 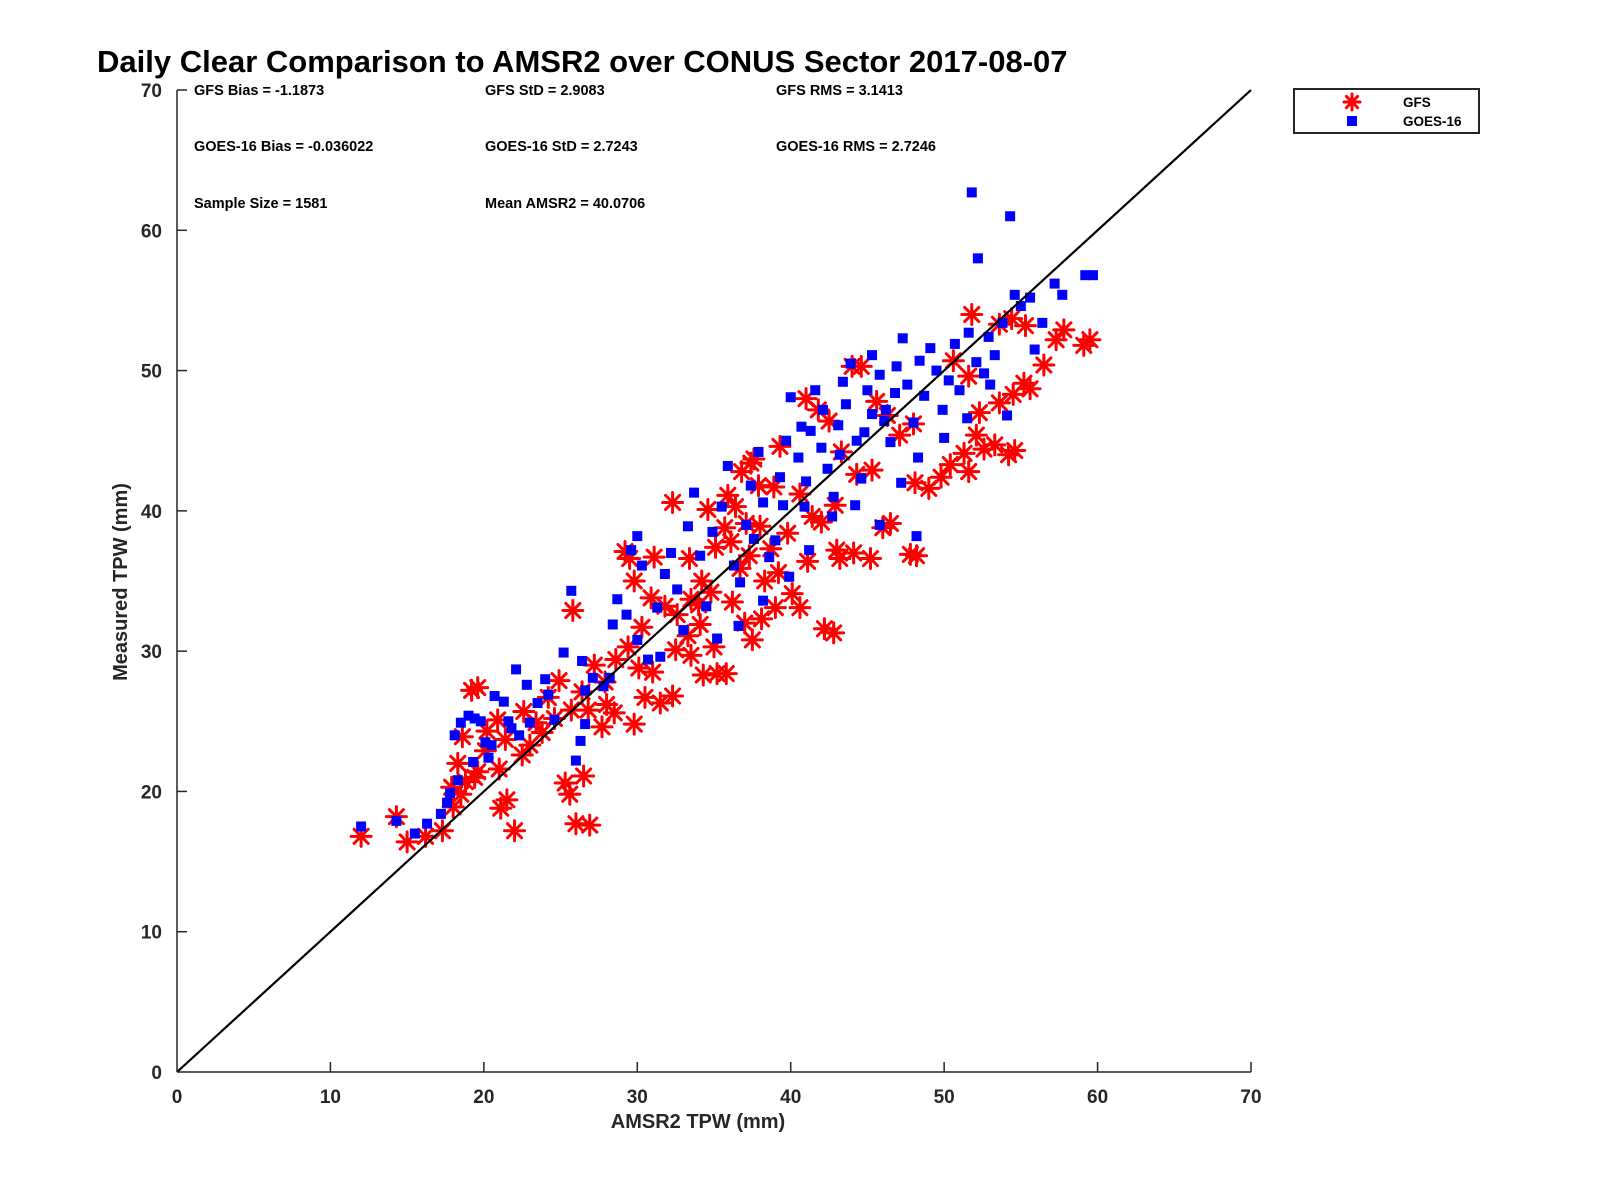 What do you see at coordinates (698, 1122) in the screenshot?
I see `x-axis-label: AMSR2 TPW (mm)` at bounding box center [698, 1122].